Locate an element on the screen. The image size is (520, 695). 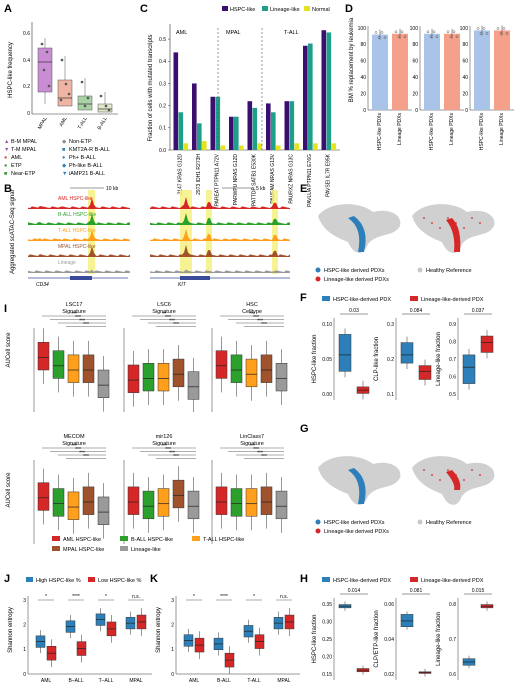
panel-d-ytick: 20 is located at coordinates (363, 94).